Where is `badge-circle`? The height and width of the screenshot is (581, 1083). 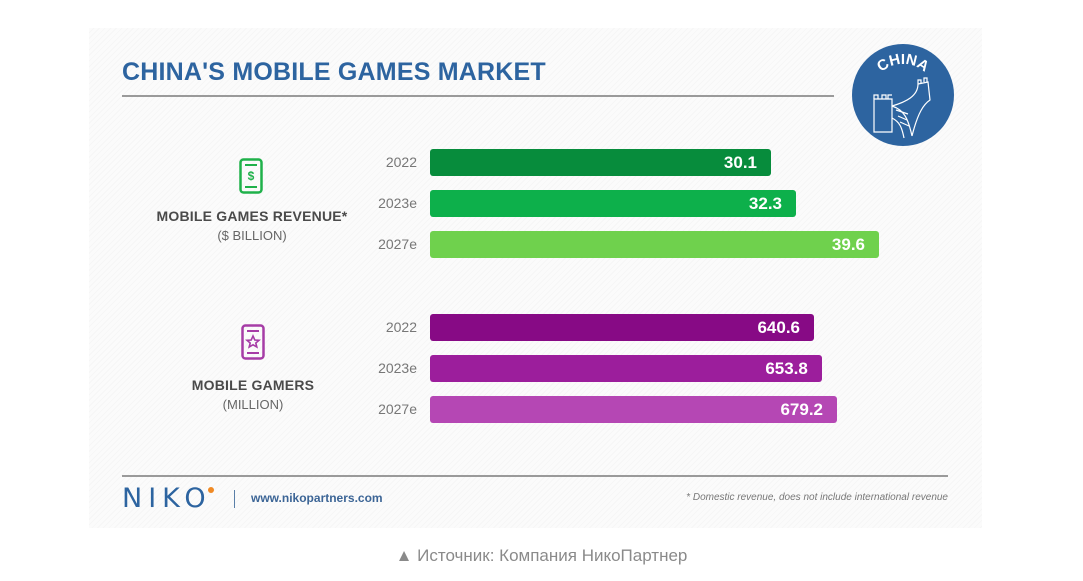 badge-circle is located at coordinates (903, 95).